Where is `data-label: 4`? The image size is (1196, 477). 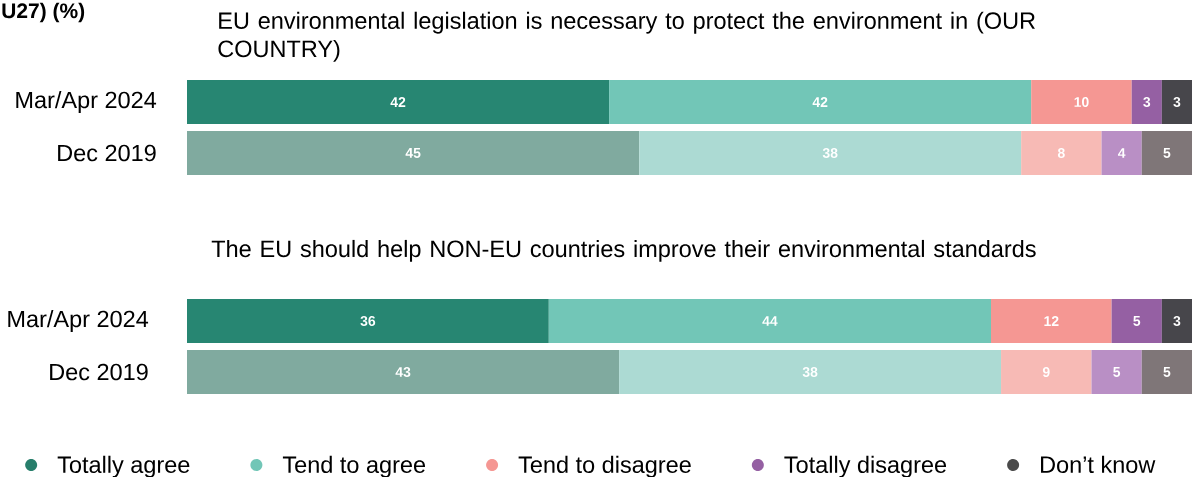 data-label: 4 is located at coordinates (1121, 153).